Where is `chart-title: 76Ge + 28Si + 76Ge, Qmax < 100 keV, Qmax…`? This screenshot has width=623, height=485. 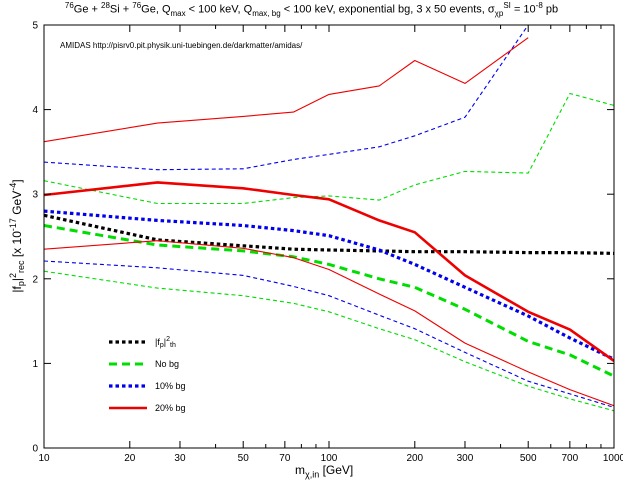 chart-title: 76Ge + 28Si + 76Ge, Qmax < 100 keV, Qmax… is located at coordinates (311, 9).